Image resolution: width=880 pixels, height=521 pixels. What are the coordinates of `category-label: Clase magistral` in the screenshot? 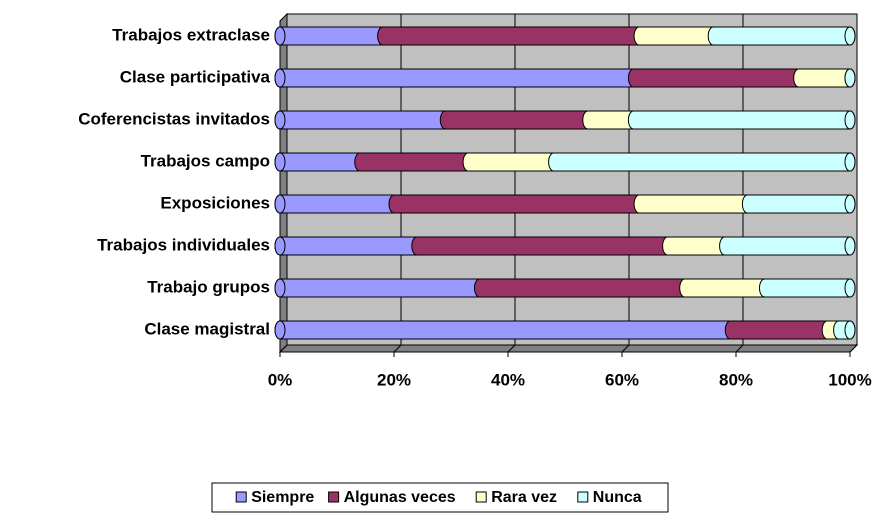 It's located at (207, 328).